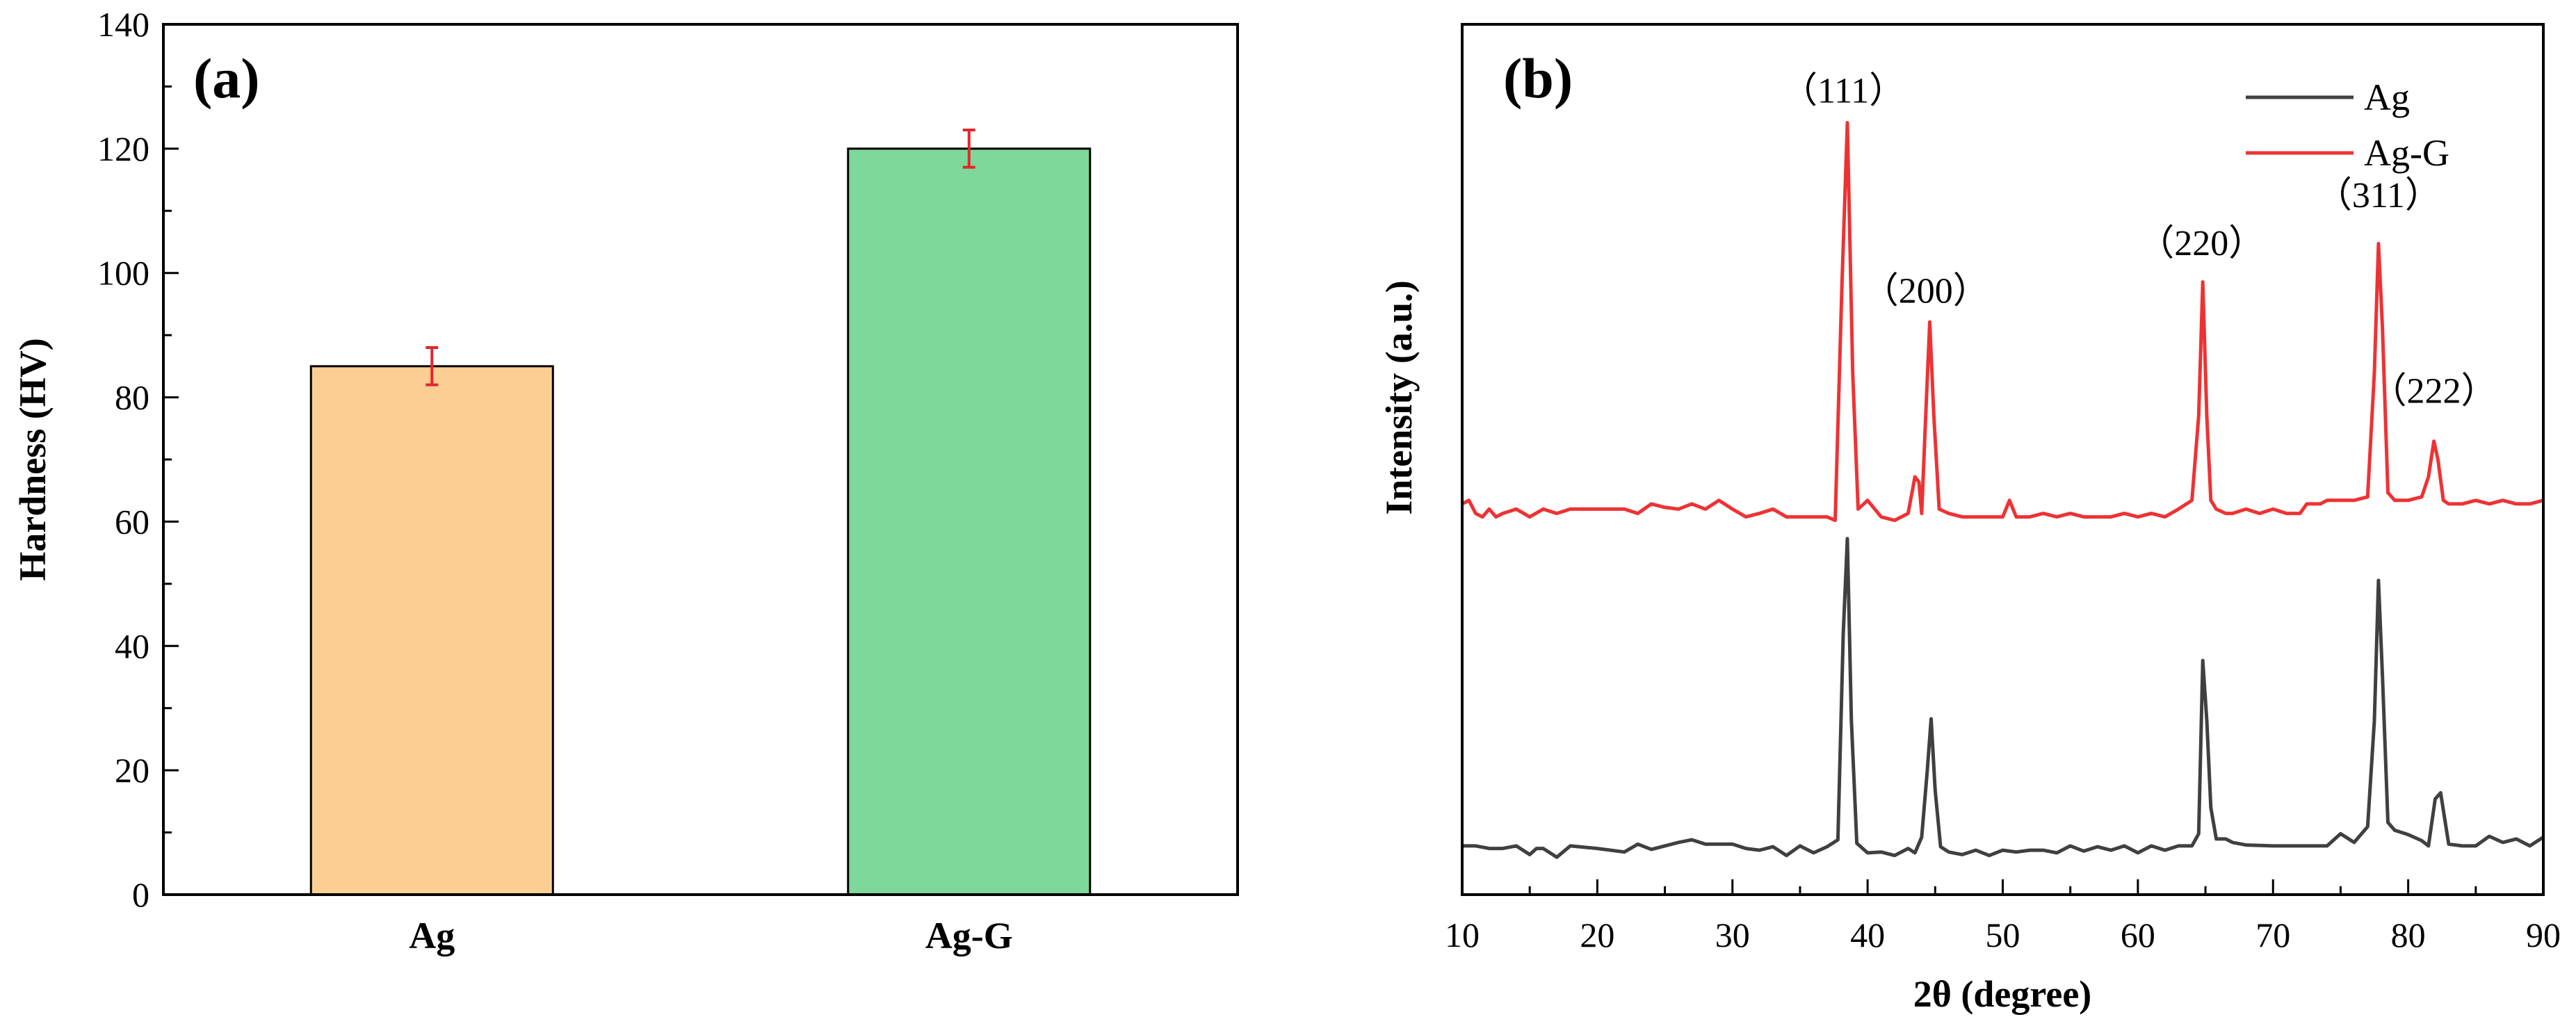 This screenshot has width=2576, height=1026. What do you see at coordinates (2378, 195) in the screenshot?
I see `peak-label: （311）` at bounding box center [2378, 195].